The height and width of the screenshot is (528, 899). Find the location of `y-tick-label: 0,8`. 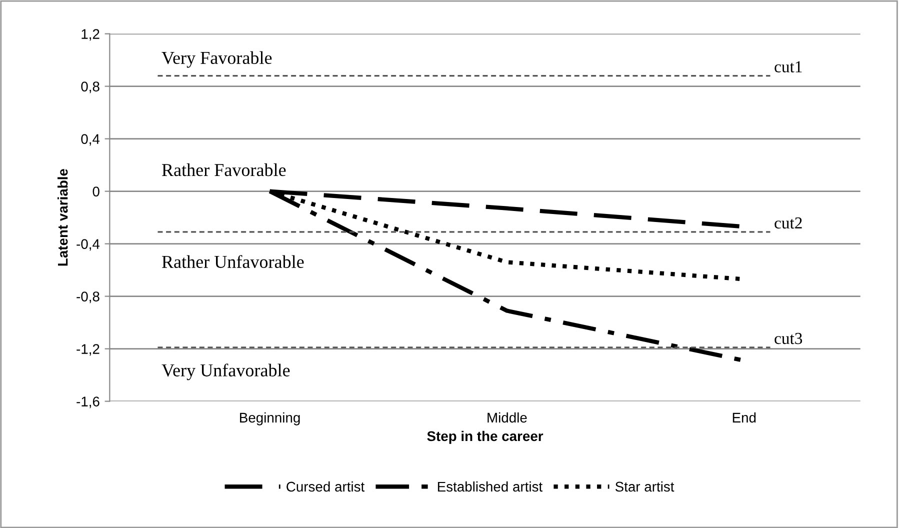

y-tick-label: 0,8 is located at coordinates (90, 88).